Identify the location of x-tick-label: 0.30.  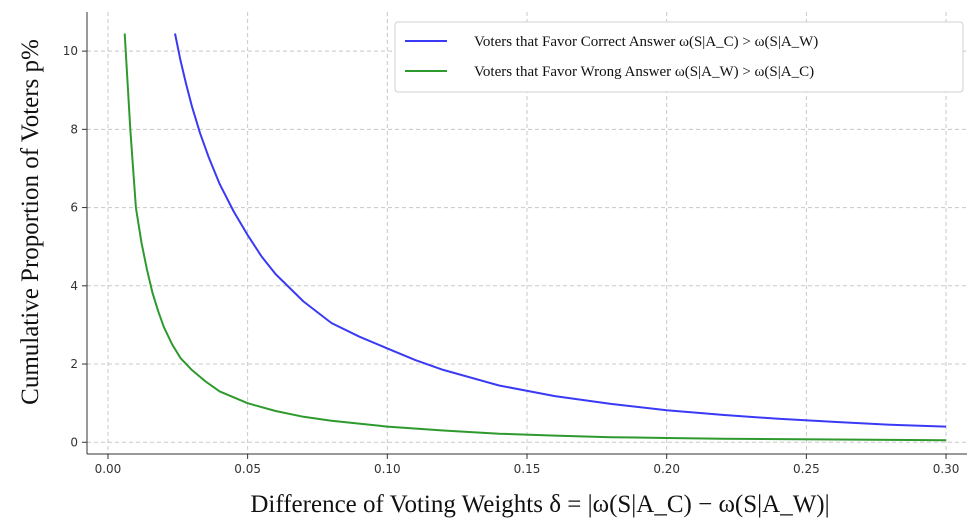
(946, 469).